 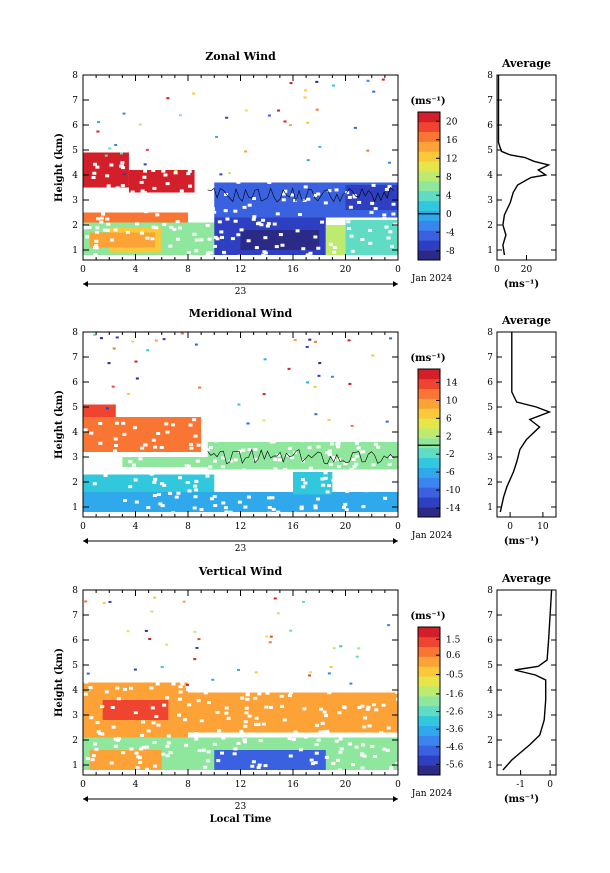 I want to click on profile-x-tick-label: 10, so click(x=543, y=527).